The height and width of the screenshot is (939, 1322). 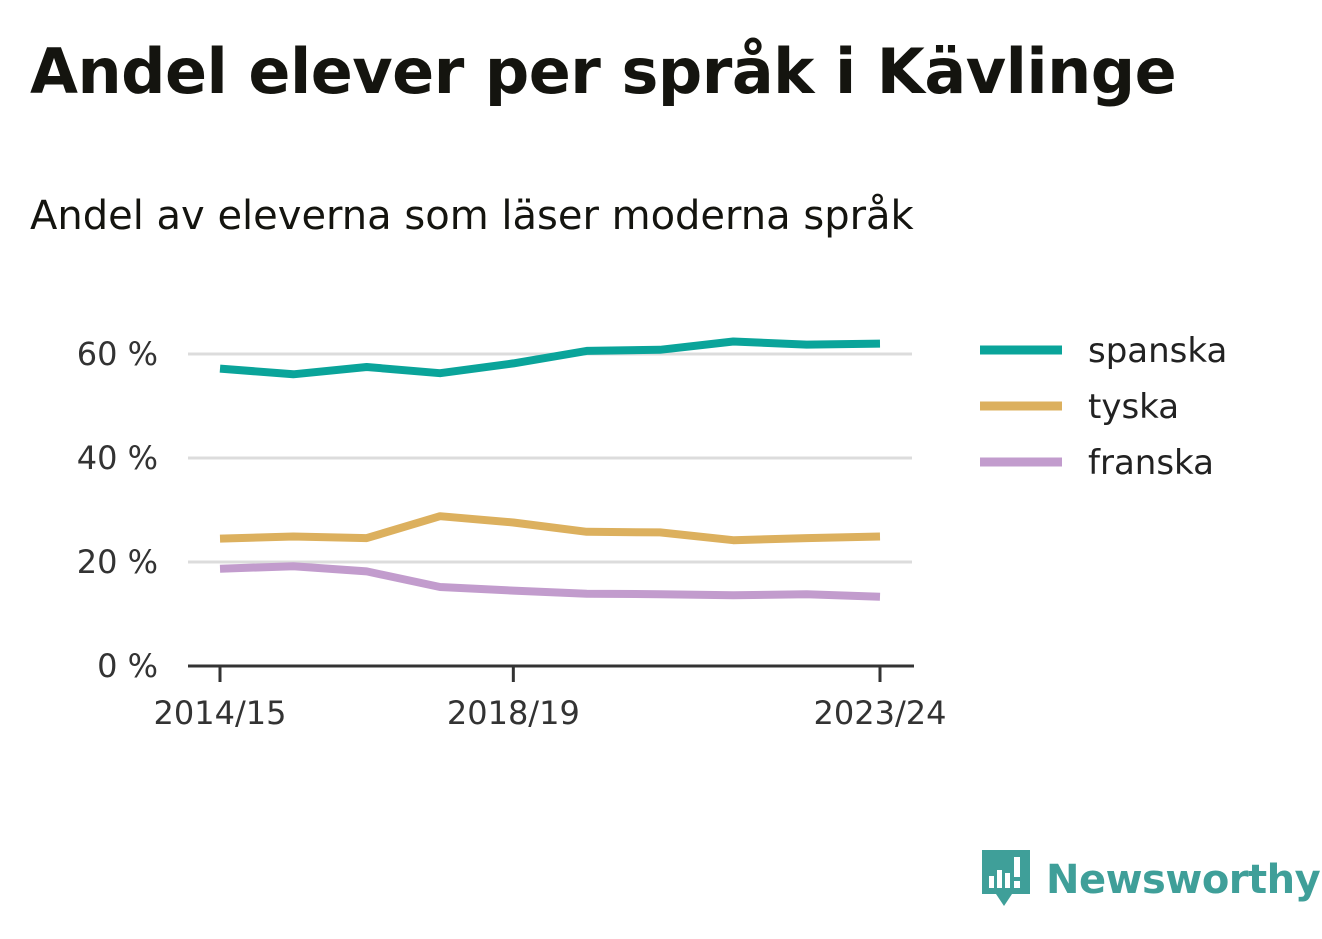 What do you see at coordinates (1151, 463) in the screenshot?
I see `legend-label-franska: franska` at bounding box center [1151, 463].